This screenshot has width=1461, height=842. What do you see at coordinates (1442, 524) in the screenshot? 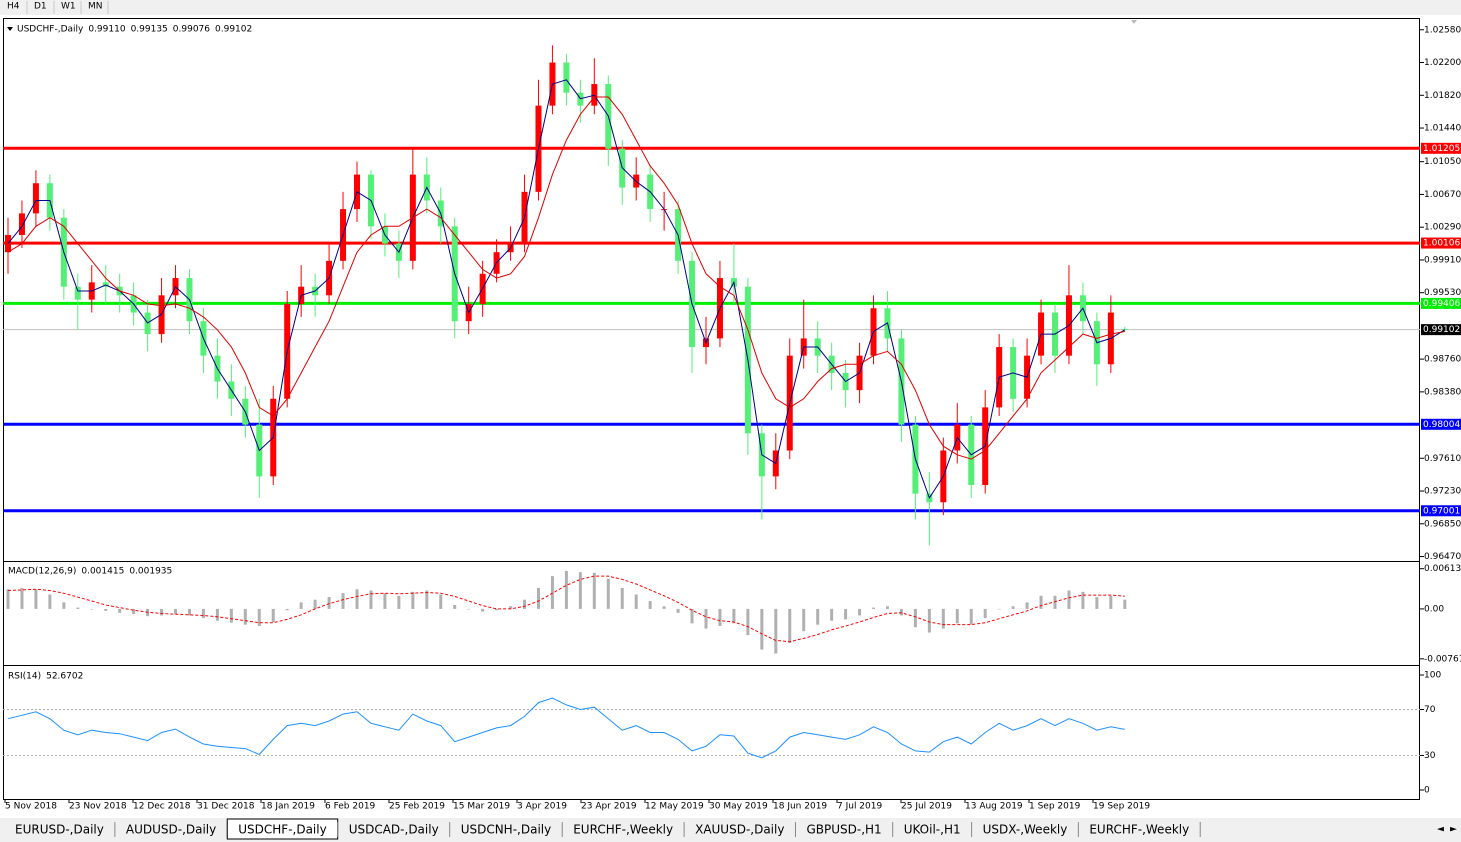
I see `y-tick-label: 0.96850` at bounding box center [1442, 524].